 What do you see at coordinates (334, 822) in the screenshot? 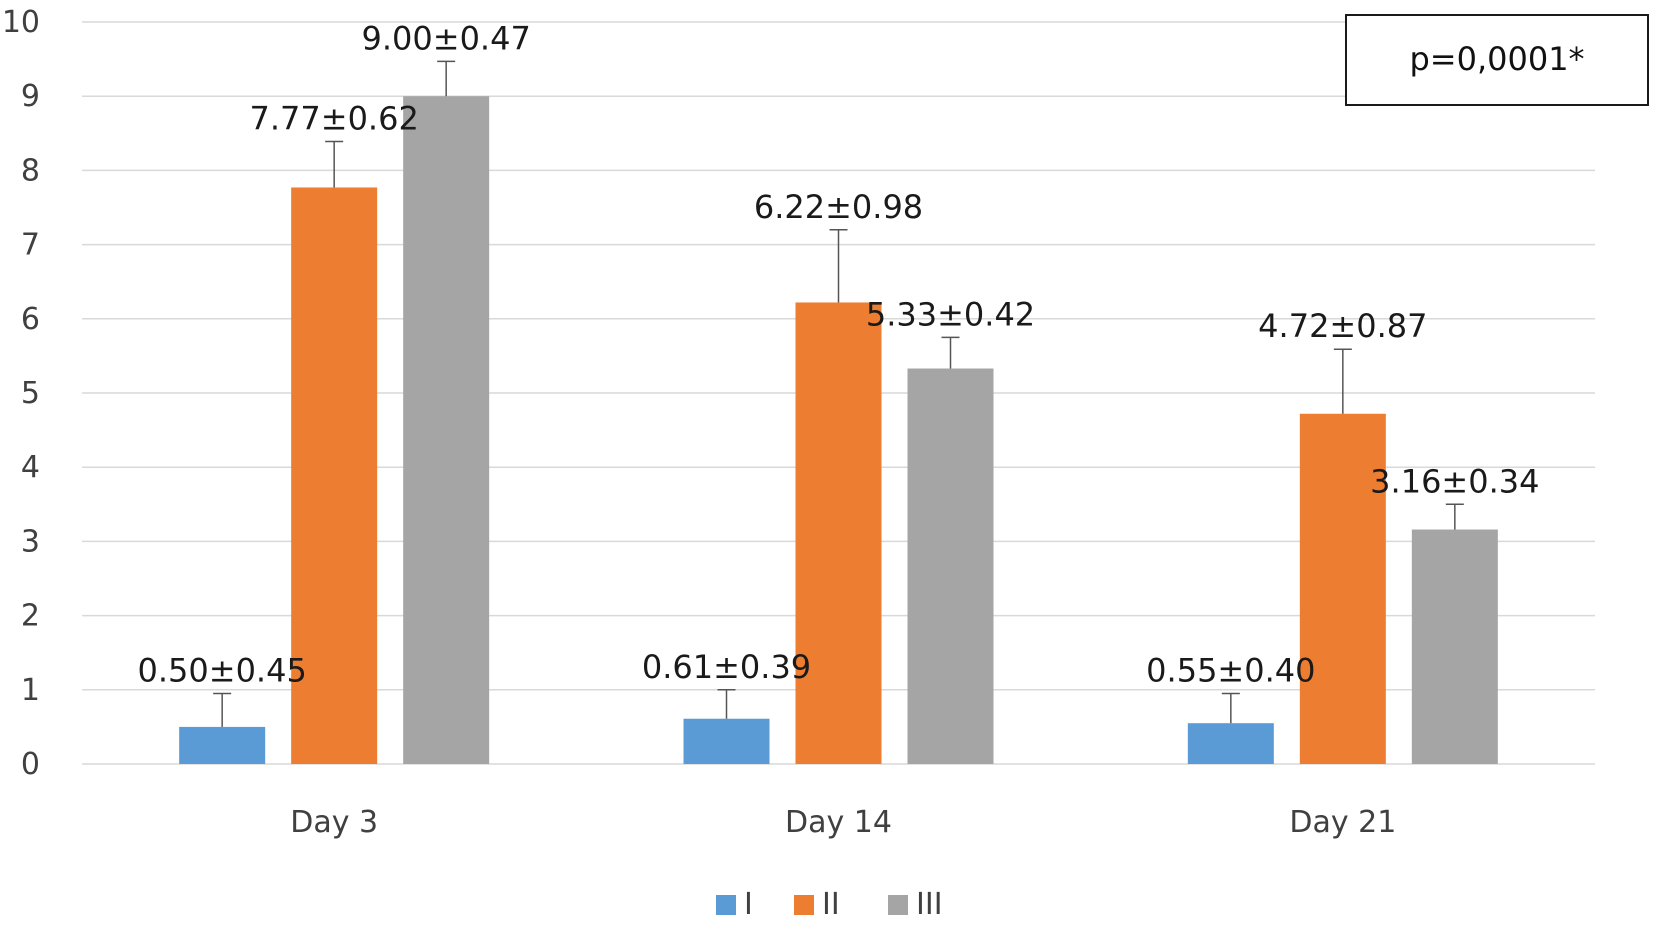
I see `x-category-label: Day 3` at bounding box center [334, 822].